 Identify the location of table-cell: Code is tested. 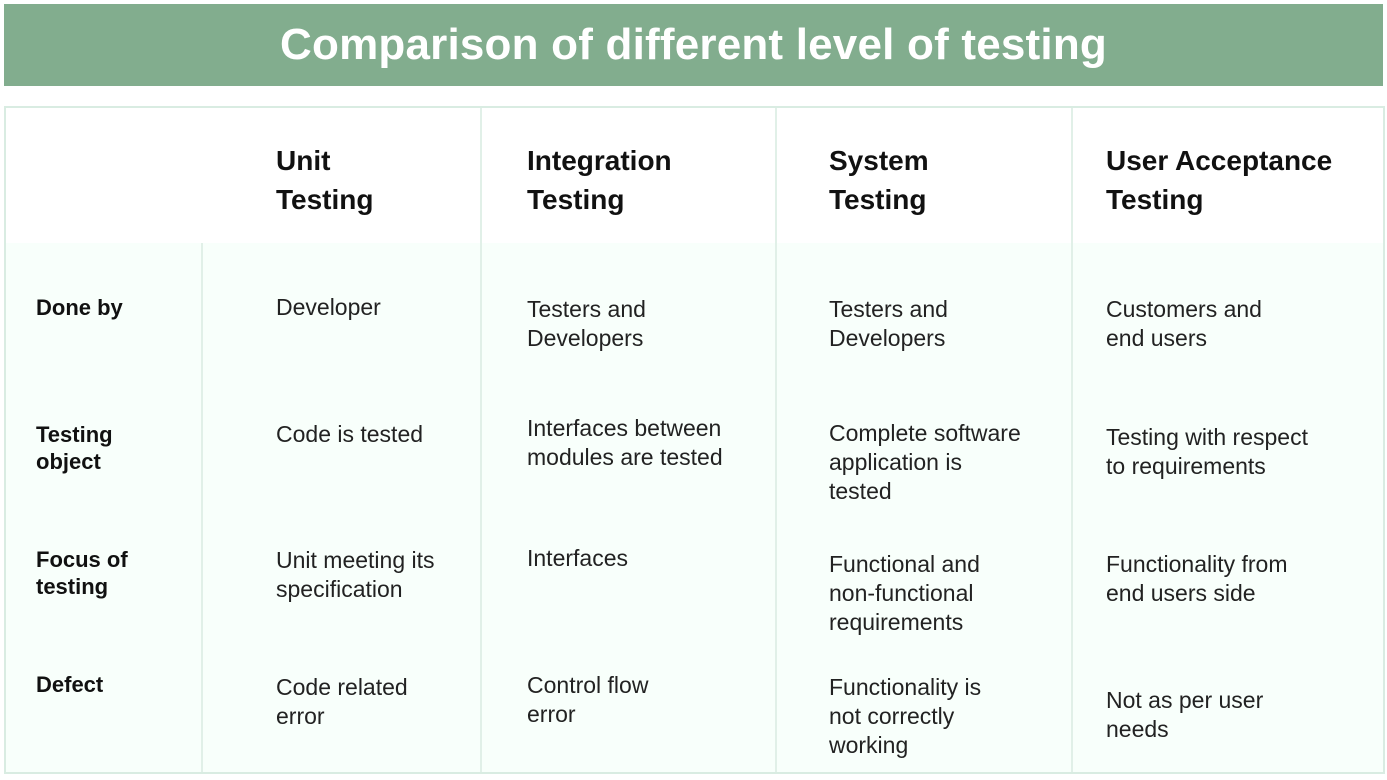
(350, 434).